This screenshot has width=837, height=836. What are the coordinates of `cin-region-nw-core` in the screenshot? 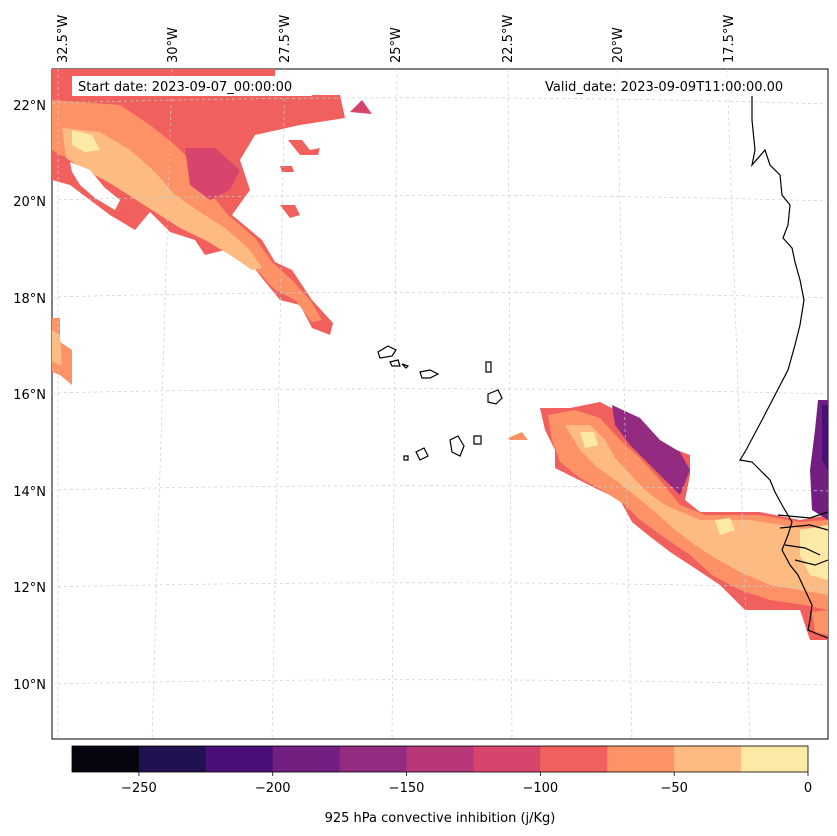 It's located at (86, 141).